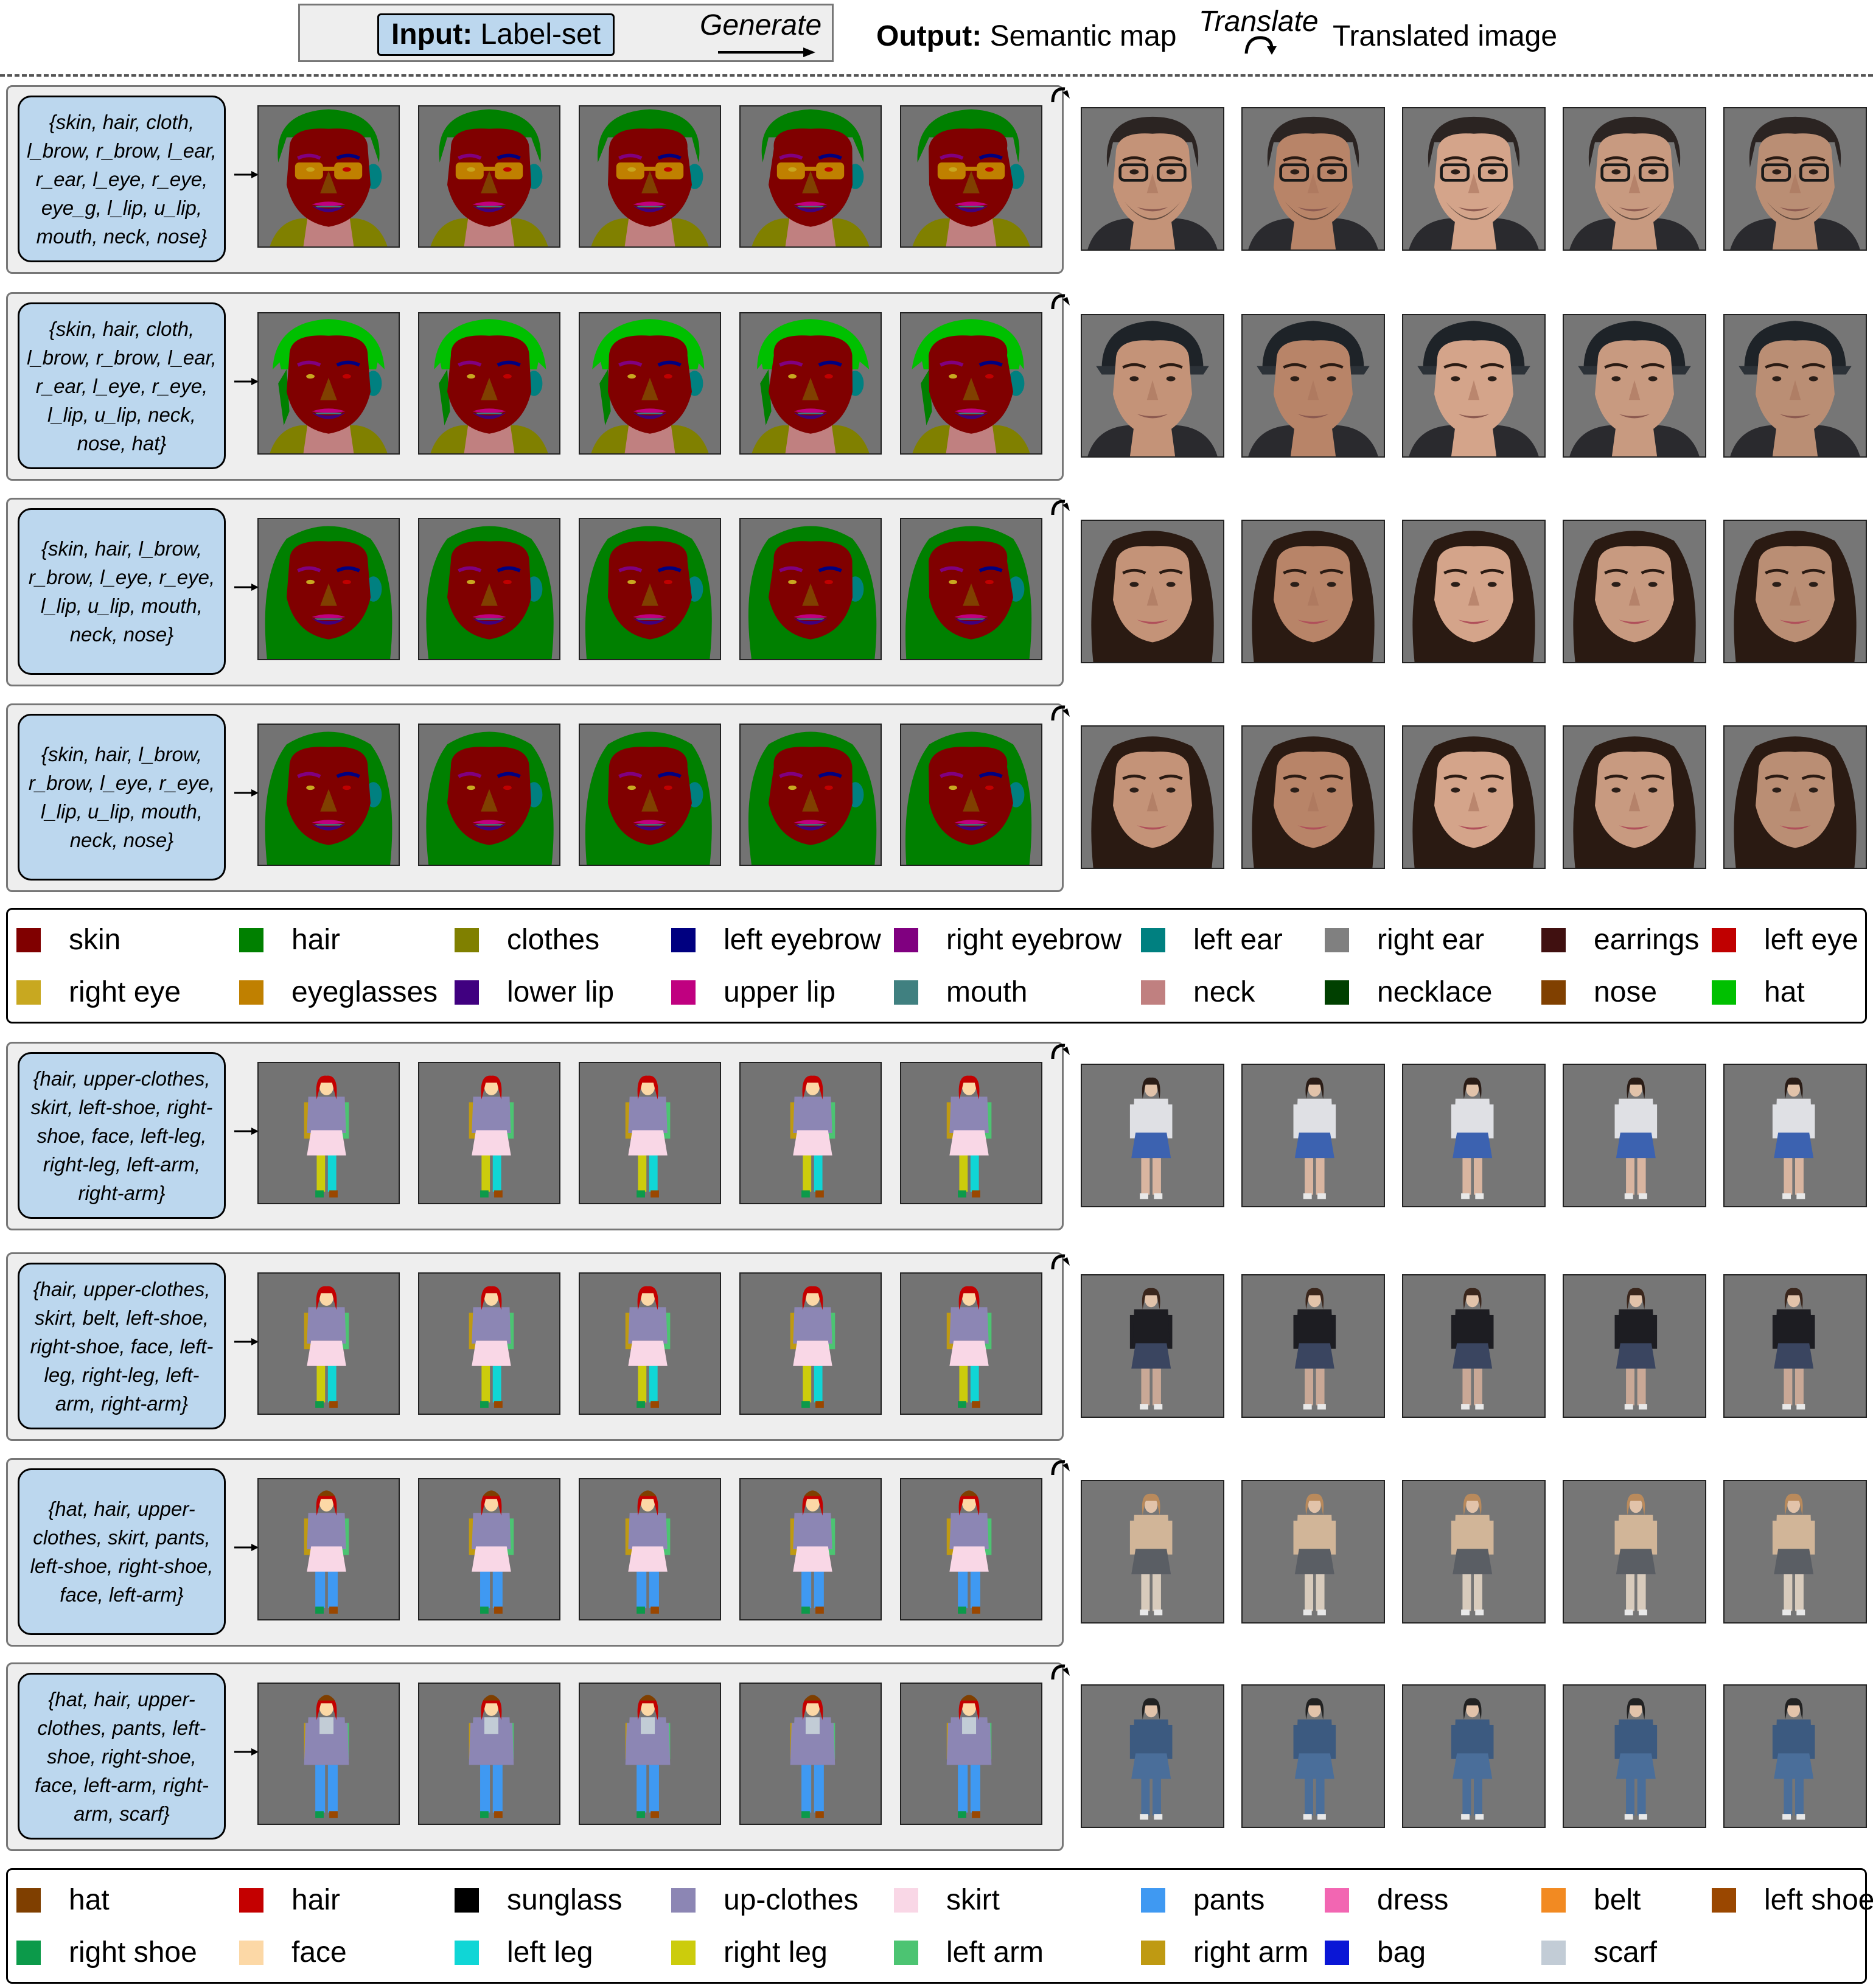 The height and width of the screenshot is (1988, 1873). What do you see at coordinates (550, 1952) in the screenshot?
I see `legend-label: left leg` at bounding box center [550, 1952].